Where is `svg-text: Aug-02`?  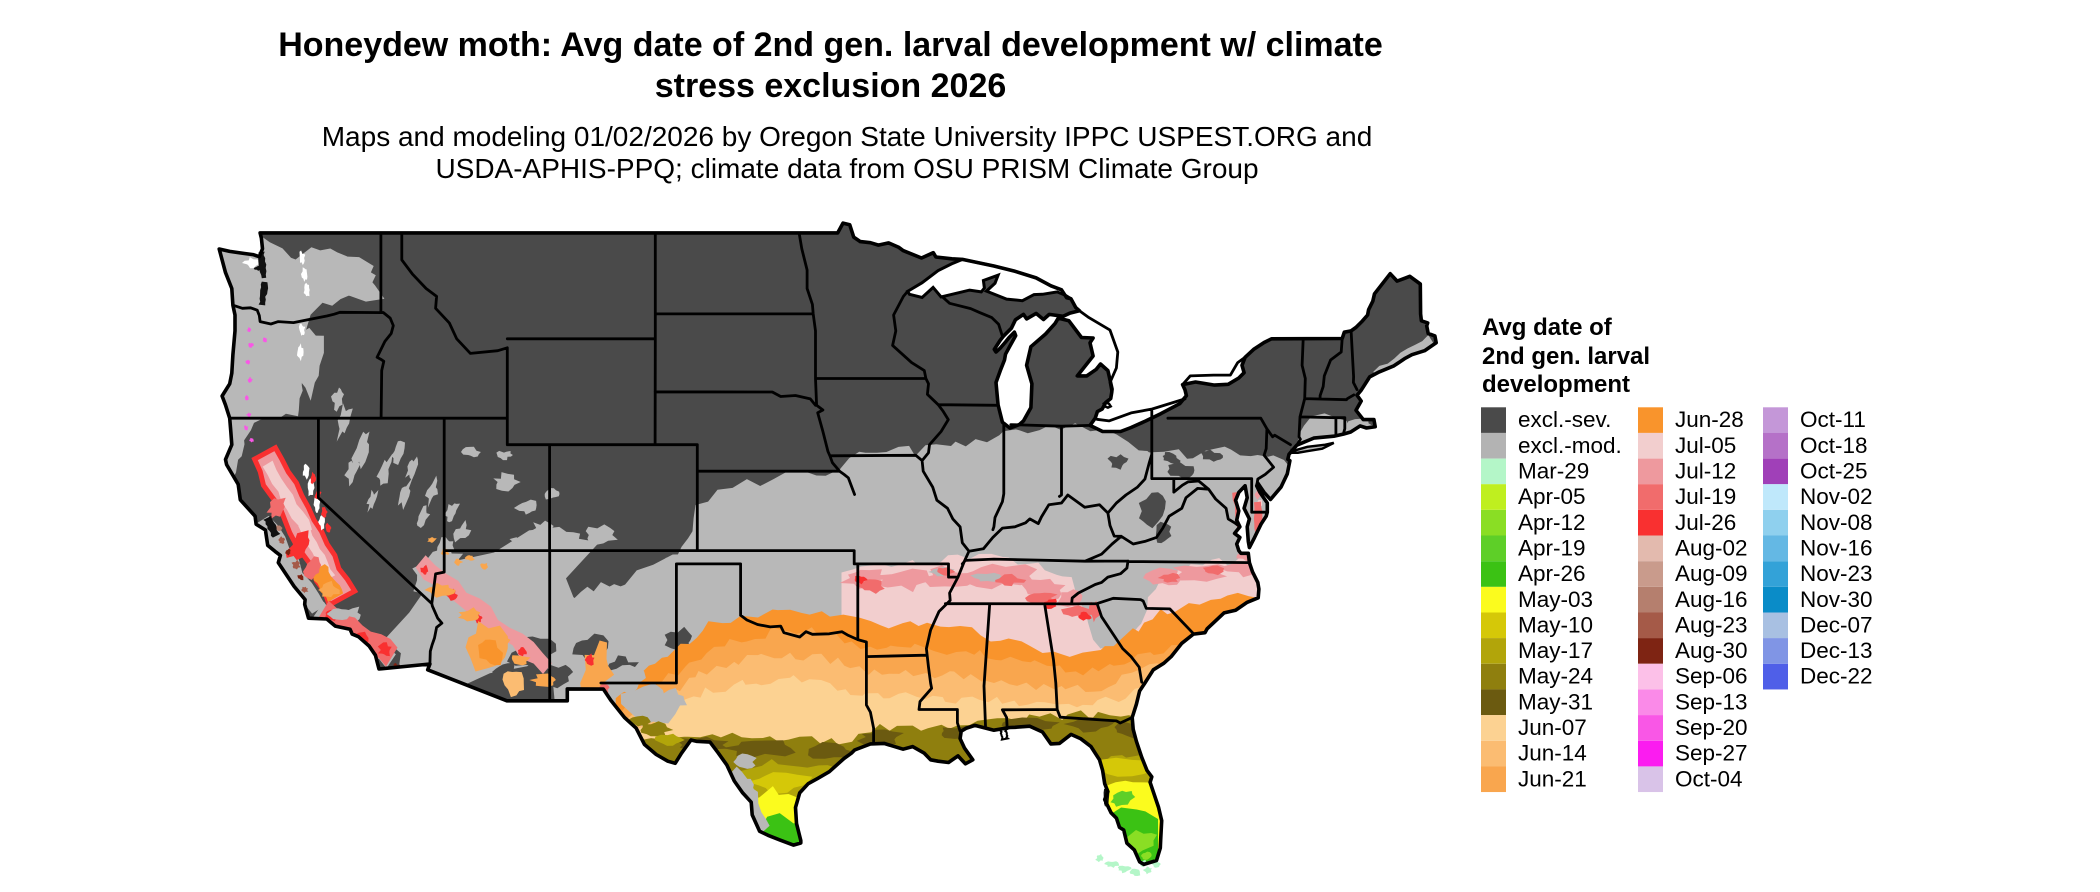
svg-text: Aug-02 is located at coordinates (1711, 547).